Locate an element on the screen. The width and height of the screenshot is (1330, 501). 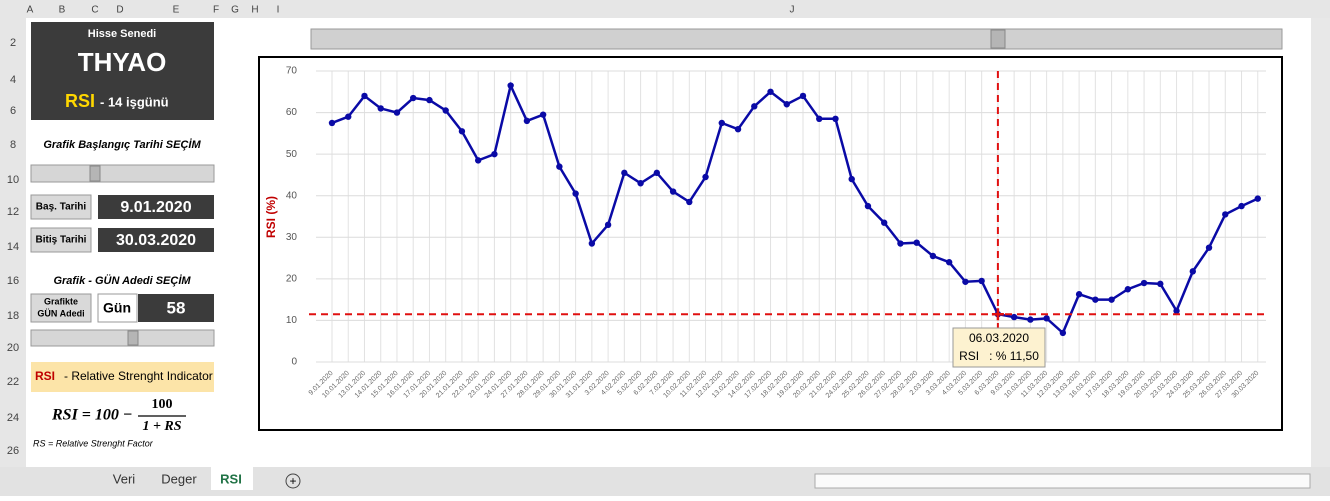
info-box is located at coordinates (122, 377).